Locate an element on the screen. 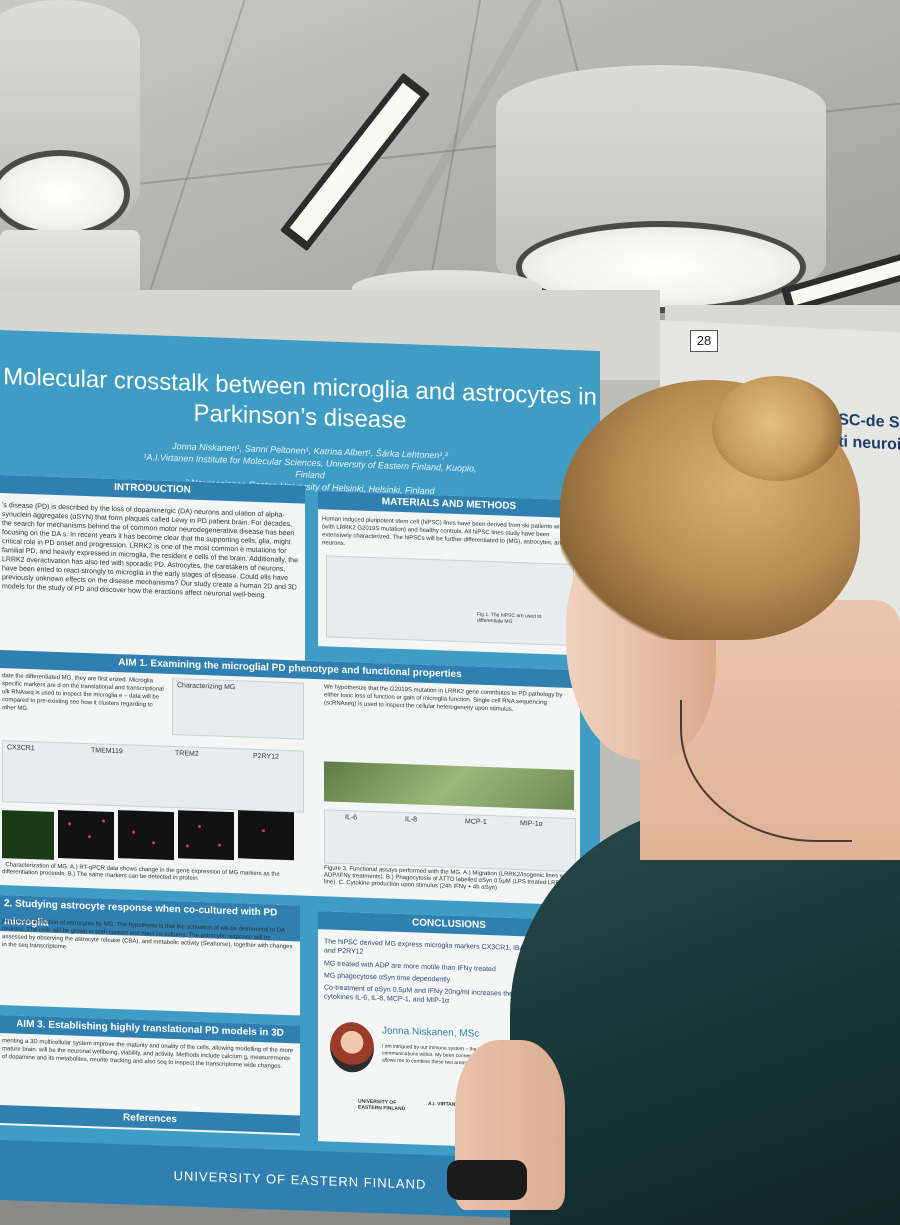 Image resolution: width=900 pixels, height=1225 pixels. wristwatch is located at coordinates (487, 1180).